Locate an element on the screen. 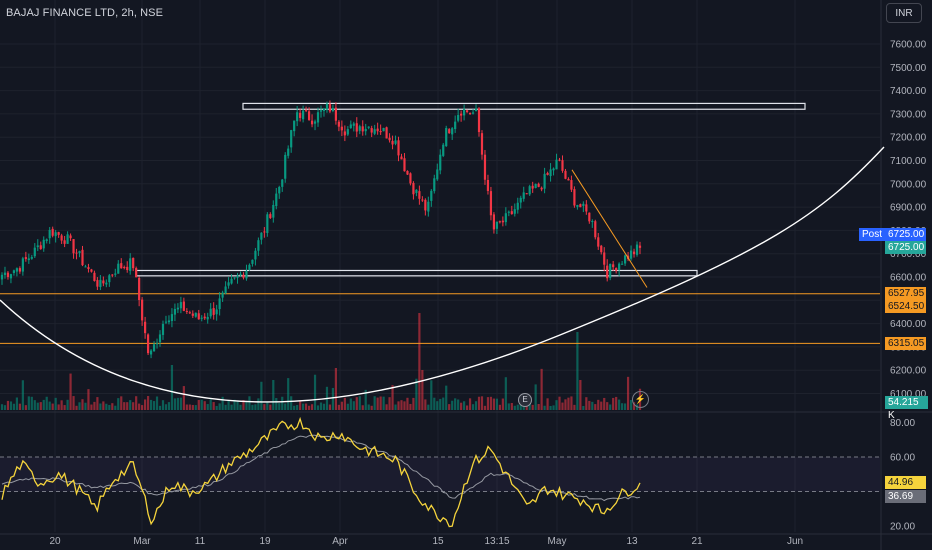 Image resolution: width=932 pixels, height=550 pixels. time-tick-0: 20 is located at coordinates (55, 541).